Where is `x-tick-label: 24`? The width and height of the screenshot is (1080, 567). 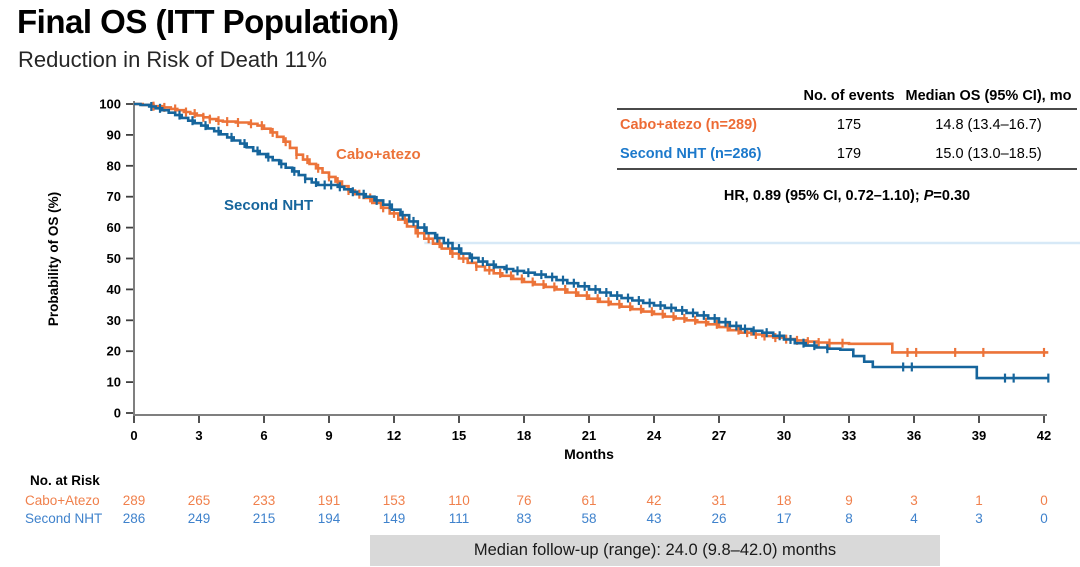
x-tick-label: 24 is located at coordinates (654, 435).